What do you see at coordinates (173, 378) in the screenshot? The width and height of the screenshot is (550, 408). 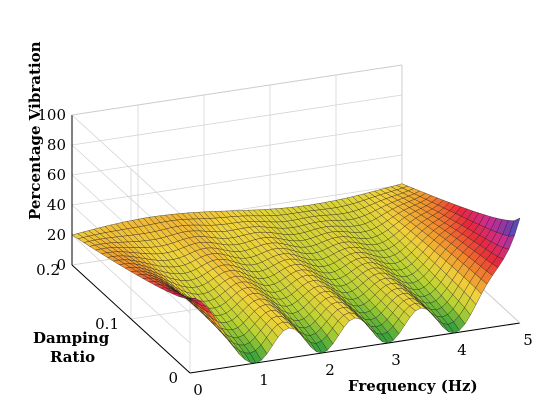 I see `y-tick-label: 0` at bounding box center [173, 378].